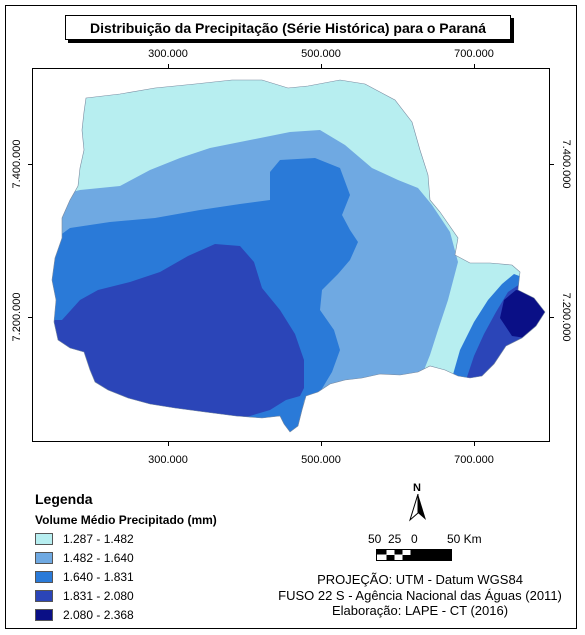  What do you see at coordinates (474, 54) in the screenshot?
I see `x-tick-top-700: 700.000` at bounding box center [474, 54].